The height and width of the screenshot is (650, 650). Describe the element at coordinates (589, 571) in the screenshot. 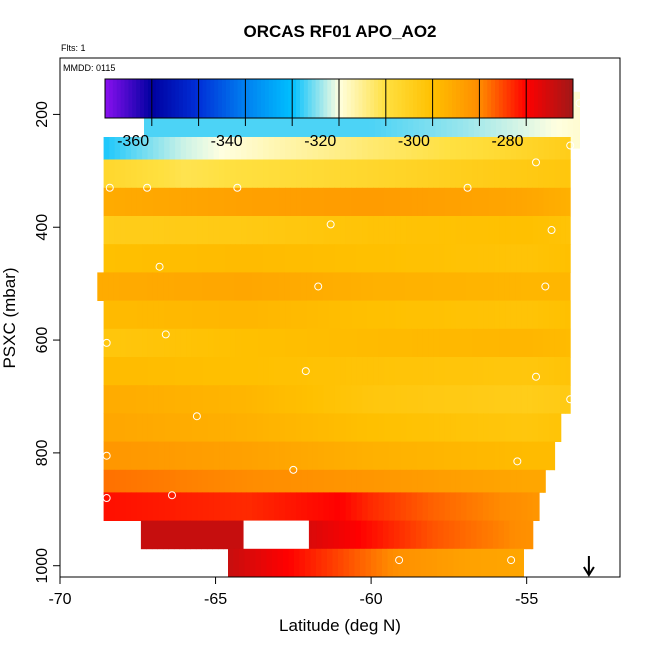

I see `arrow-head` at that location.